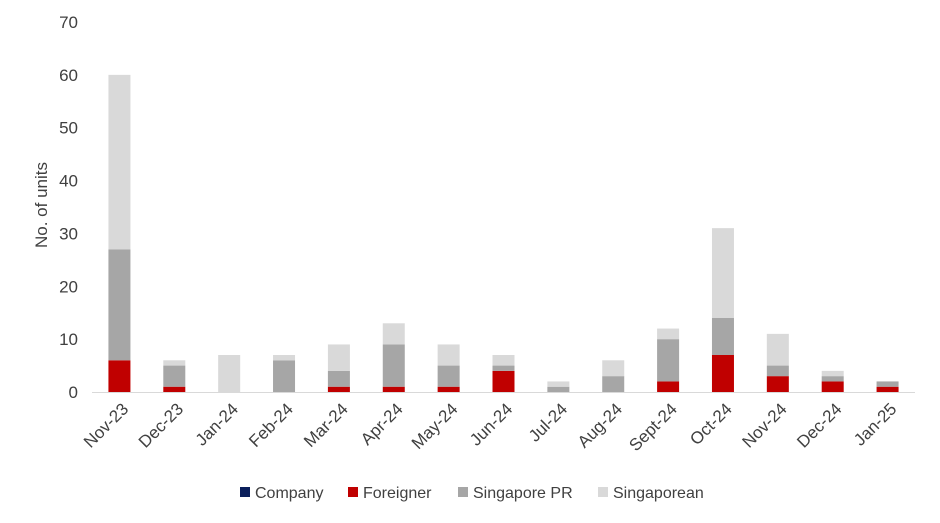 This screenshot has width=940, height=523. I want to click on y-tick-label: 60, so click(68, 75).